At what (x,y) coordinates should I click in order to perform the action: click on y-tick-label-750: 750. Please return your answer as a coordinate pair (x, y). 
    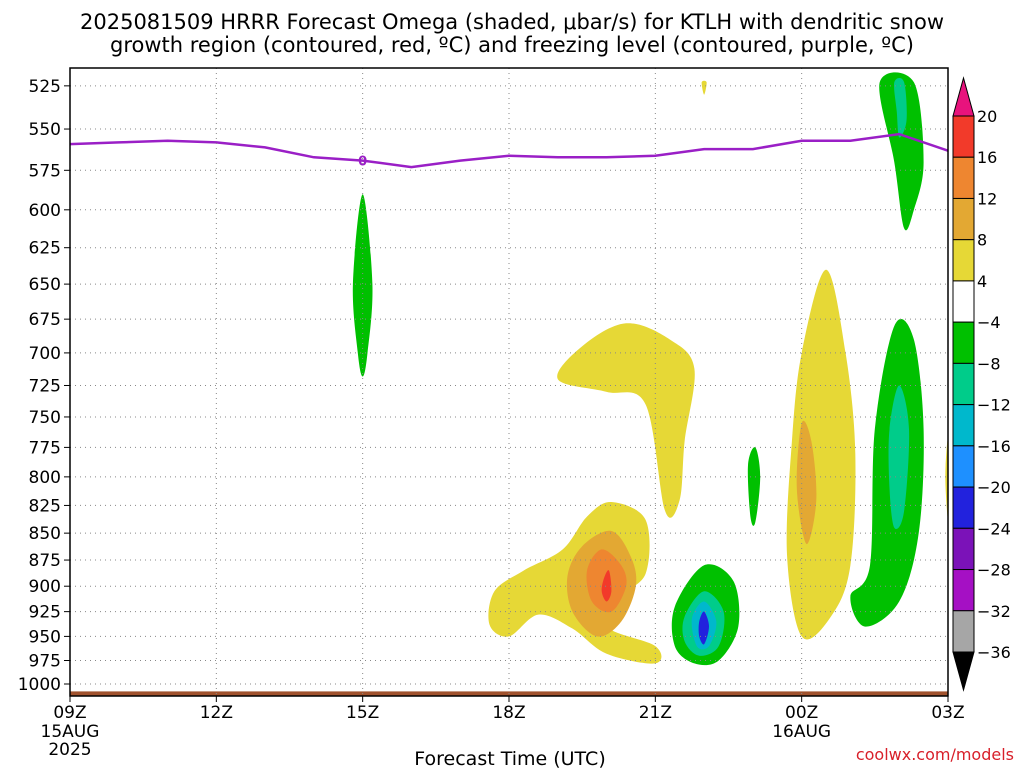
    Looking at the image, I should click on (45, 418).